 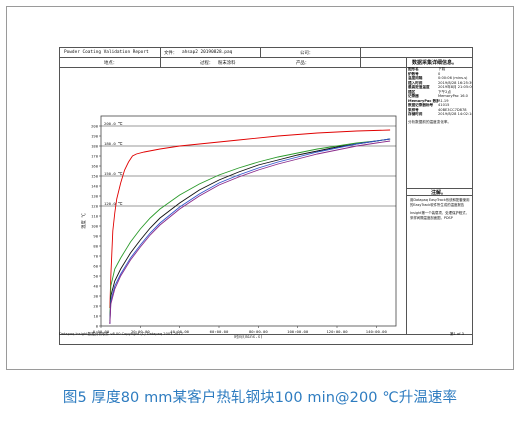 What do you see at coordinates (101, 331) in the screenshot?
I see `x-tick-label: 0:00.00` at bounding box center [101, 331].